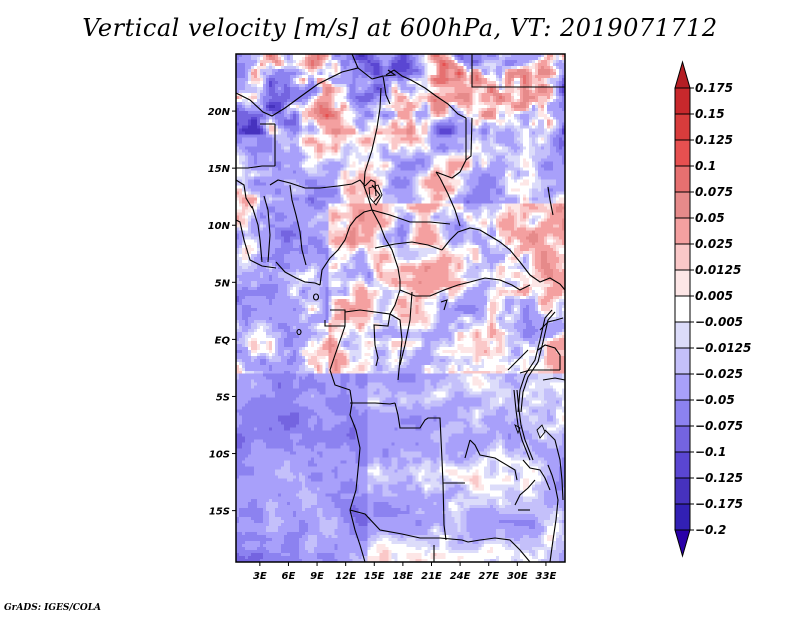 The width and height of the screenshot is (800, 618). I want to click on x-tick-label: 6E, so click(289, 576).